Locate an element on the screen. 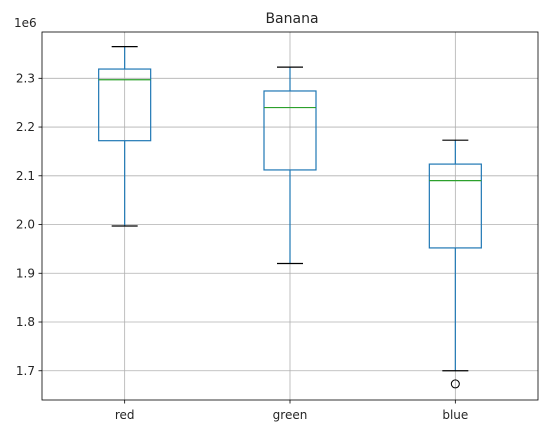 This screenshot has width=547, height=435. y-tick-label: 2.1 is located at coordinates (25, 176).